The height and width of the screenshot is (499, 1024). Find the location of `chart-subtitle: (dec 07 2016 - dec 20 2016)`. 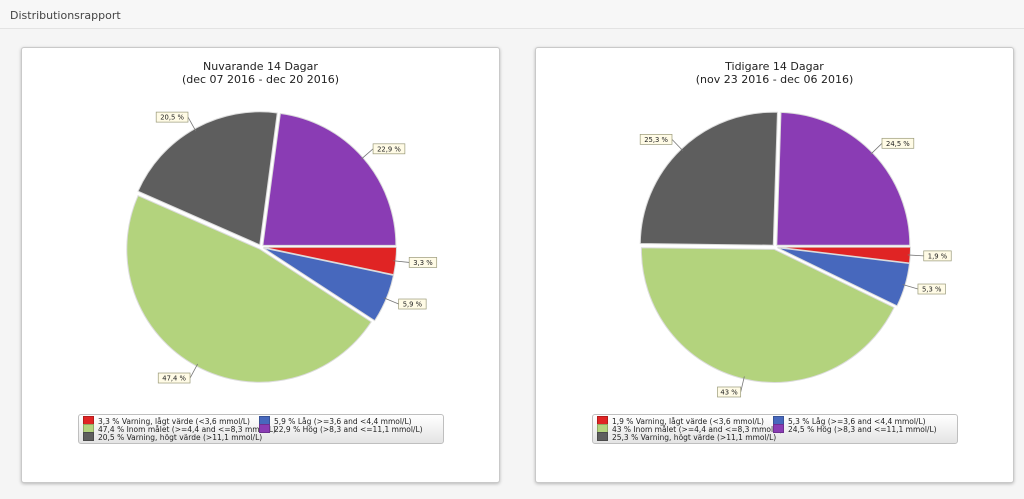

chart-subtitle: (dec 07 2016 - dec 20 2016) is located at coordinates (260, 79).